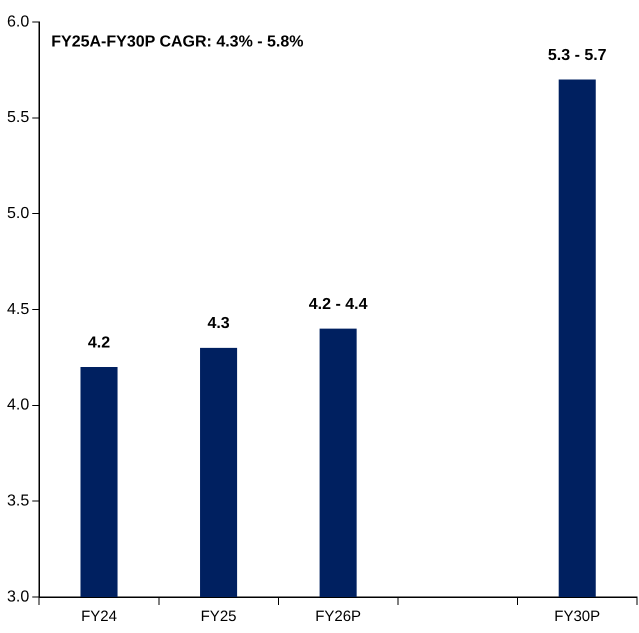  Describe the element at coordinates (218, 617) in the screenshot. I see `x-tick-label: FY25` at that location.